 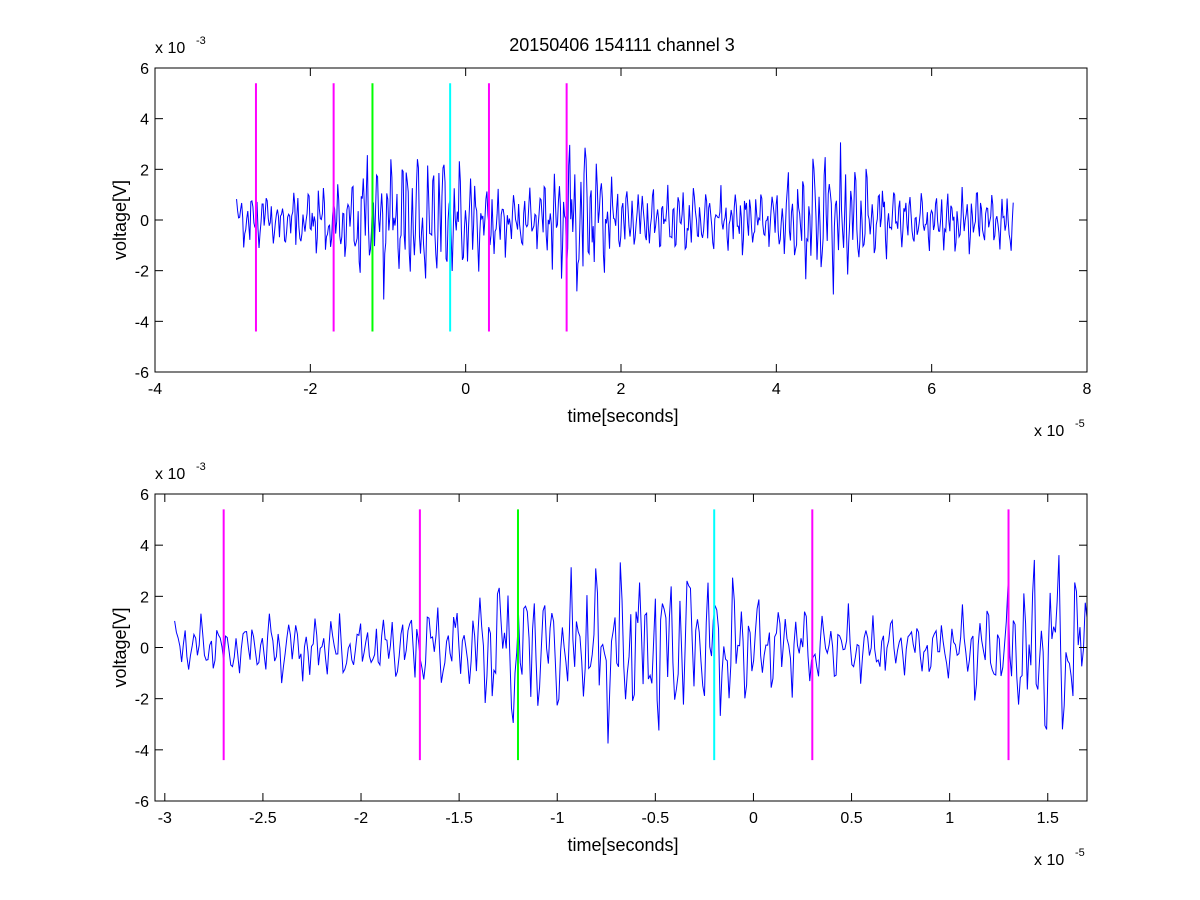 I want to click on x-tick-label: 1, so click(x=949, y=818).